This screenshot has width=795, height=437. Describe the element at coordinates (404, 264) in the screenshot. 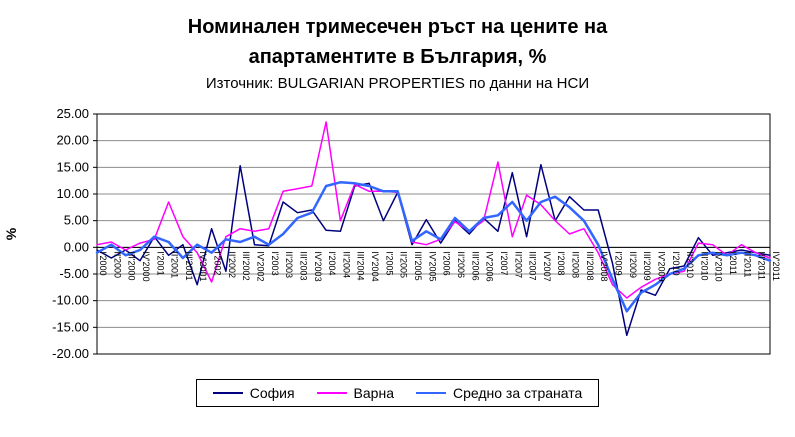

I see `x-tick-label: II'2005` at that location.